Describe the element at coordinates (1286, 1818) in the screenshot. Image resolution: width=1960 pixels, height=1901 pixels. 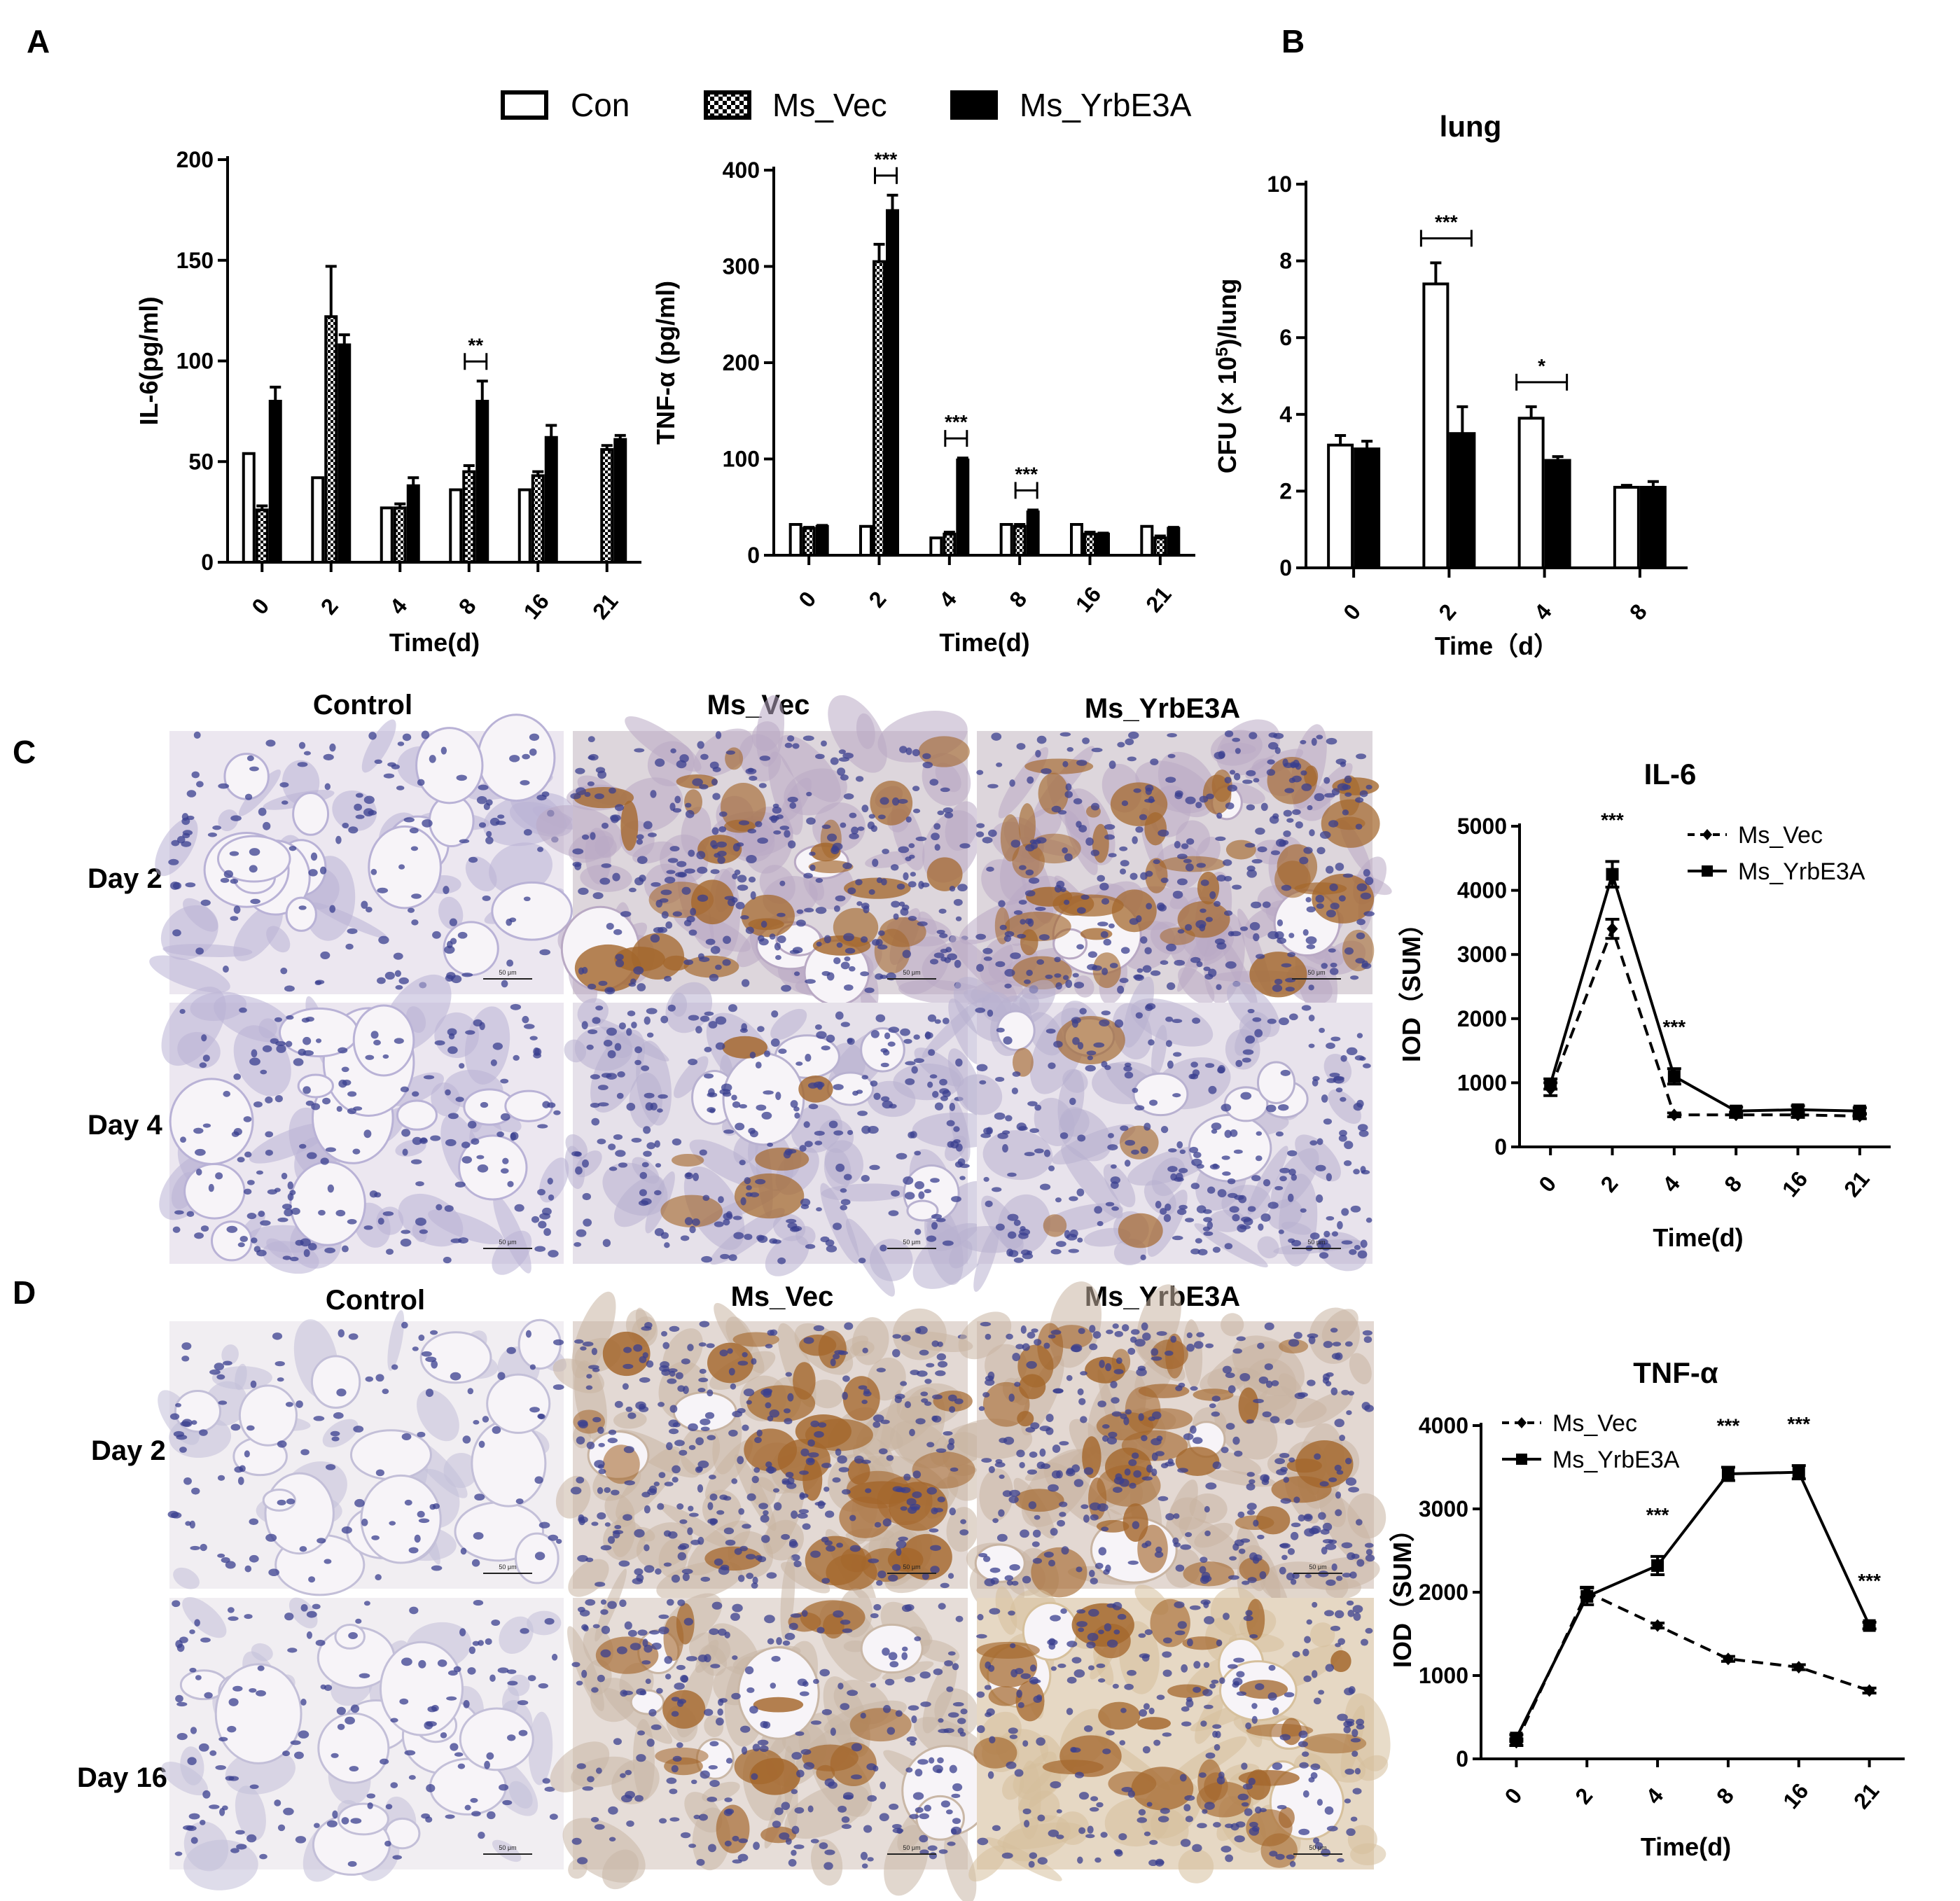
I see `stain-blob` at that location.